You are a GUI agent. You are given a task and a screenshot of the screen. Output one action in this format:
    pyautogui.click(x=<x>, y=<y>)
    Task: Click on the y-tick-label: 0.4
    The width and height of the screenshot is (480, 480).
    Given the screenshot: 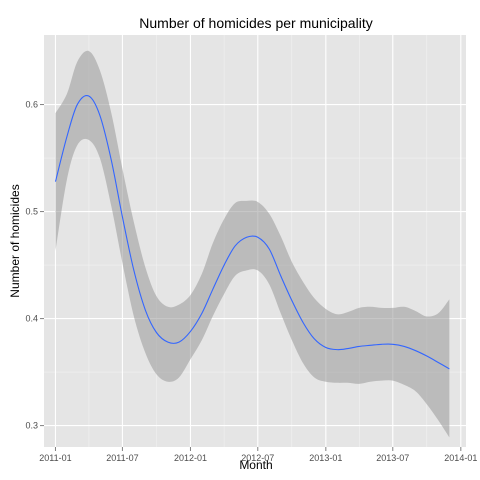 What is the action you would take?
    pyautogui.click(x=31, y=319)
    